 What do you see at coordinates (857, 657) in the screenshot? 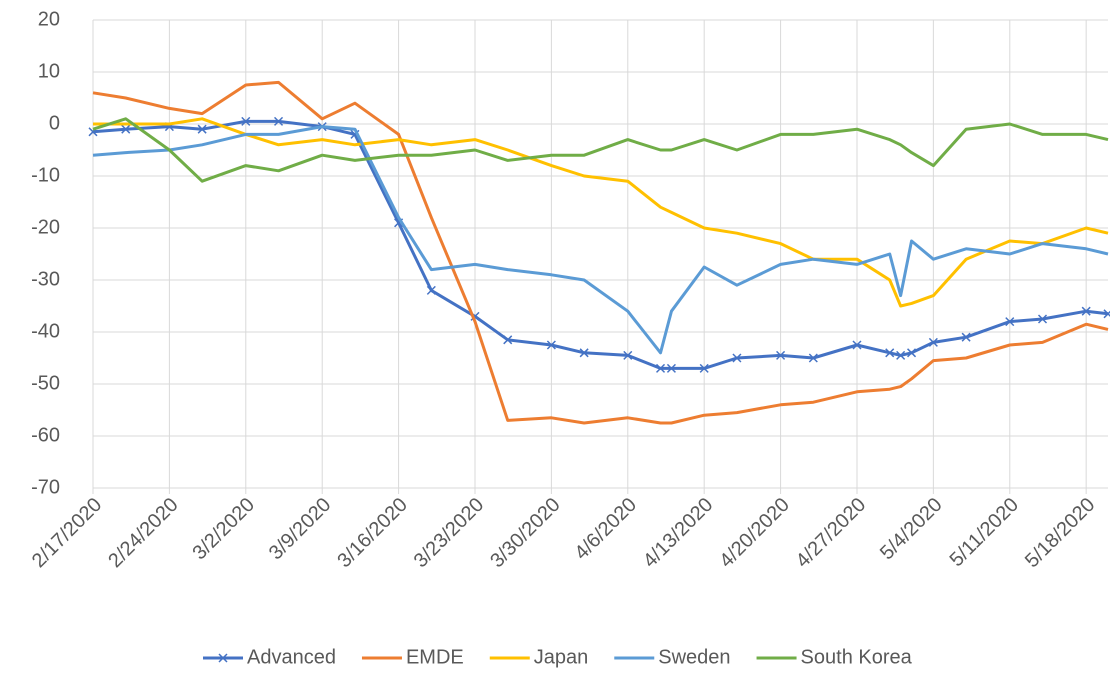
I see `legend-label: South Korea` at bounding box center [857, 657].